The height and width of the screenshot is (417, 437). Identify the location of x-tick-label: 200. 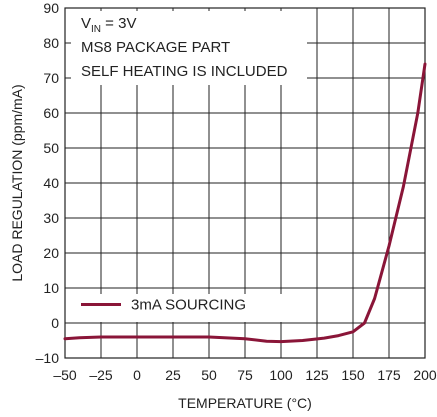
(425, 375).